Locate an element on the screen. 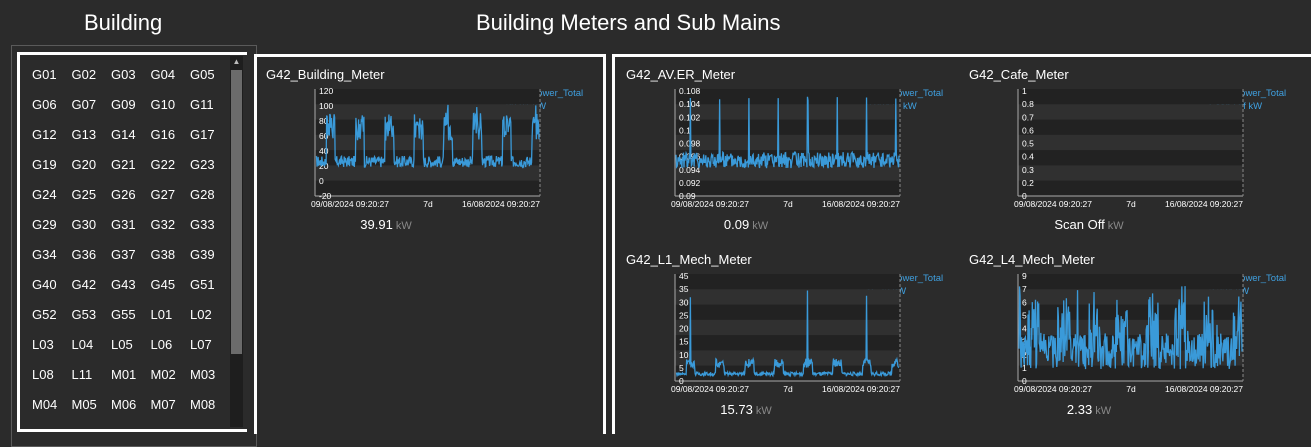 This screenshot has height=447, width=1311. building-item: G27 is located at coordinates (163, 194).